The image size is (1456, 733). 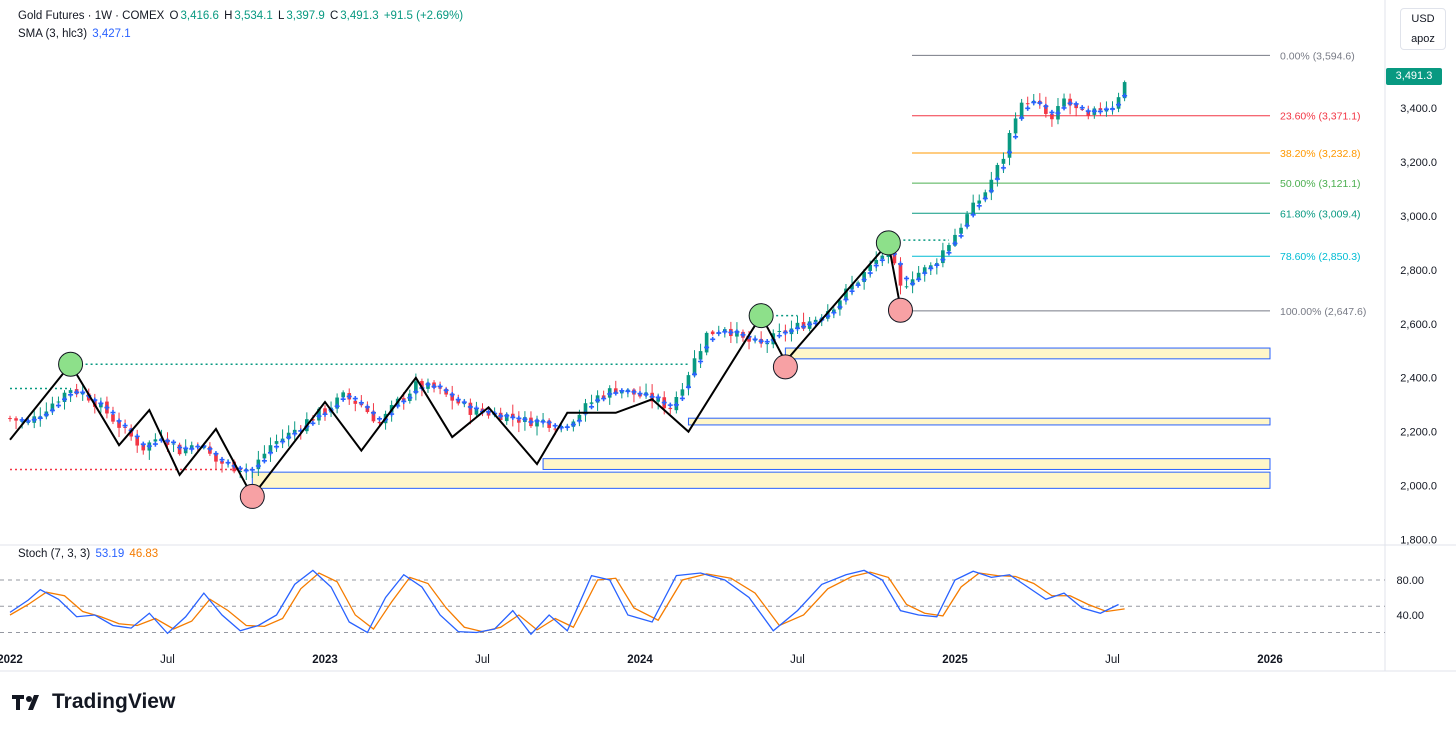 What do you see at coordinates (1270, 660) in the screenshot?
I see `x-tick-label: 2026` at bounding box center [1270, 660].